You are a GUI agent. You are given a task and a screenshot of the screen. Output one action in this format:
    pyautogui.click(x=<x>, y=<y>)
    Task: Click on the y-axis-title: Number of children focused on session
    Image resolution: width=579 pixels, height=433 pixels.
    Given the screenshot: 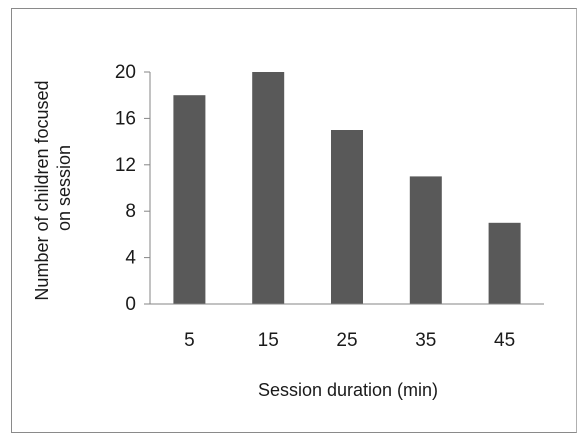 What is the action you would take?
    pyautogui.click(x=53, y=187)
    